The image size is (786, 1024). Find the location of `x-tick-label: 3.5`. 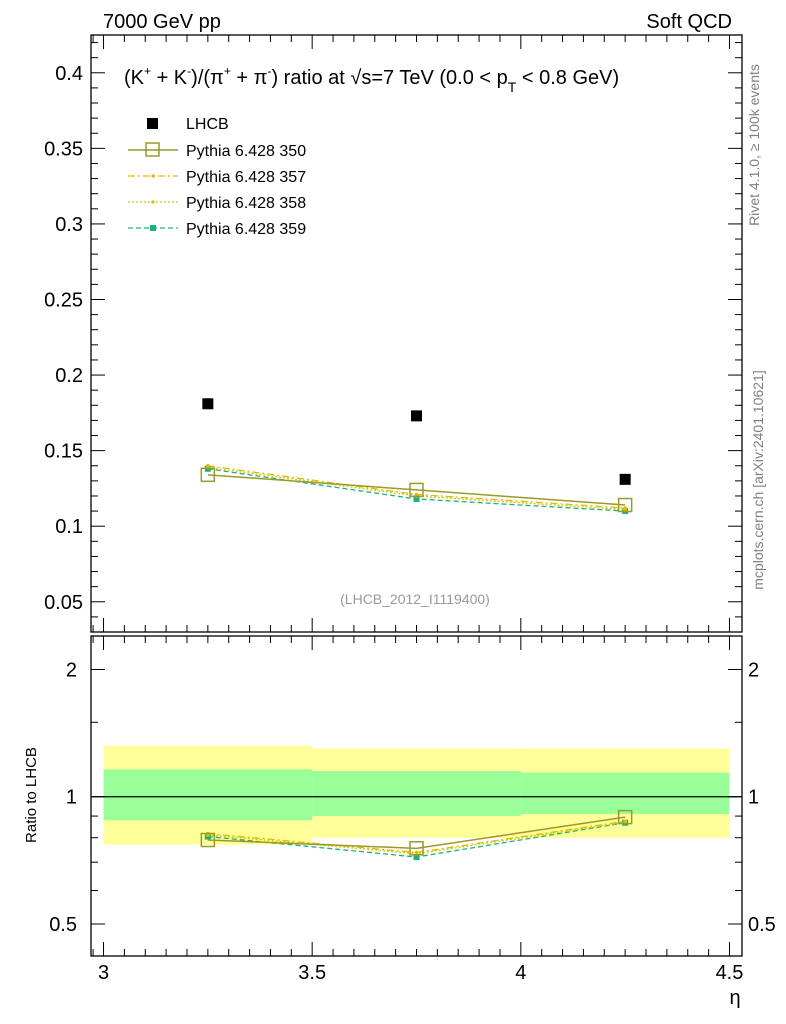

x-tick-label: 3.5 is located at coordinates (312, 973).